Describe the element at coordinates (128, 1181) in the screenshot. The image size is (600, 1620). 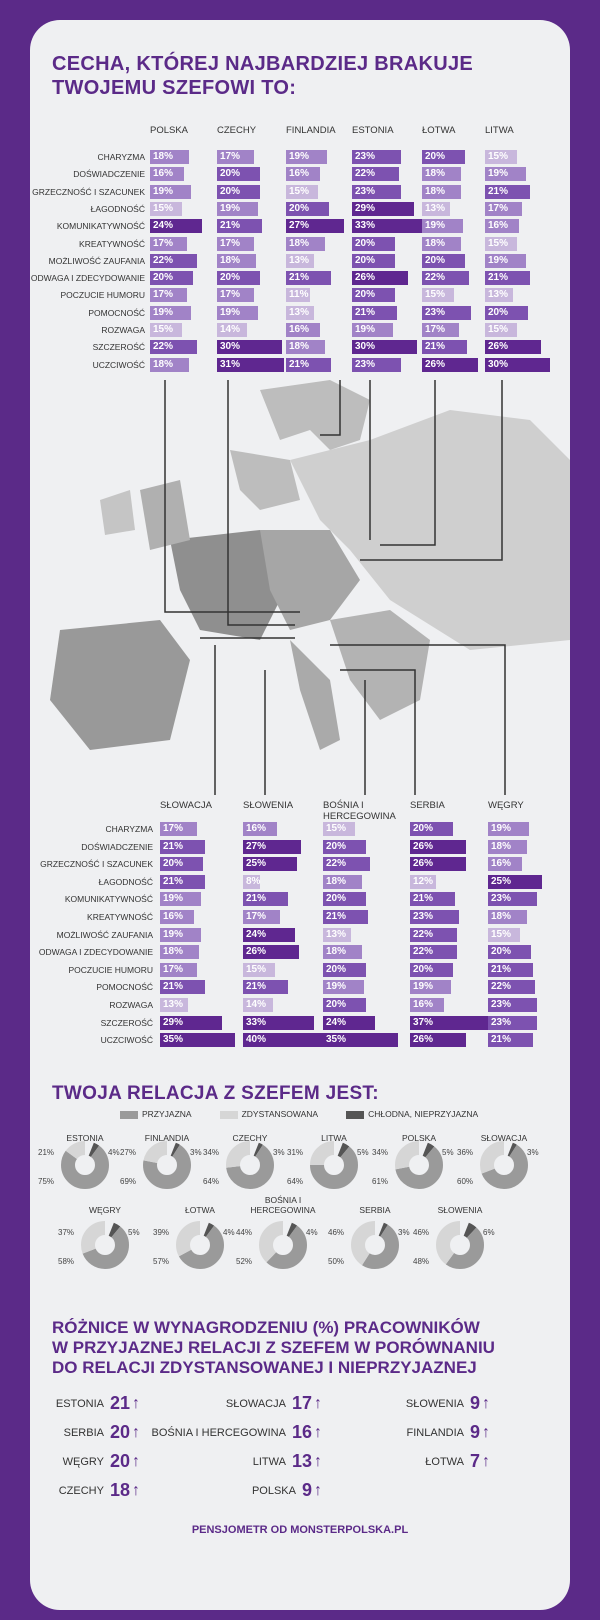
I see `friendly-pct: 69%` at that location.